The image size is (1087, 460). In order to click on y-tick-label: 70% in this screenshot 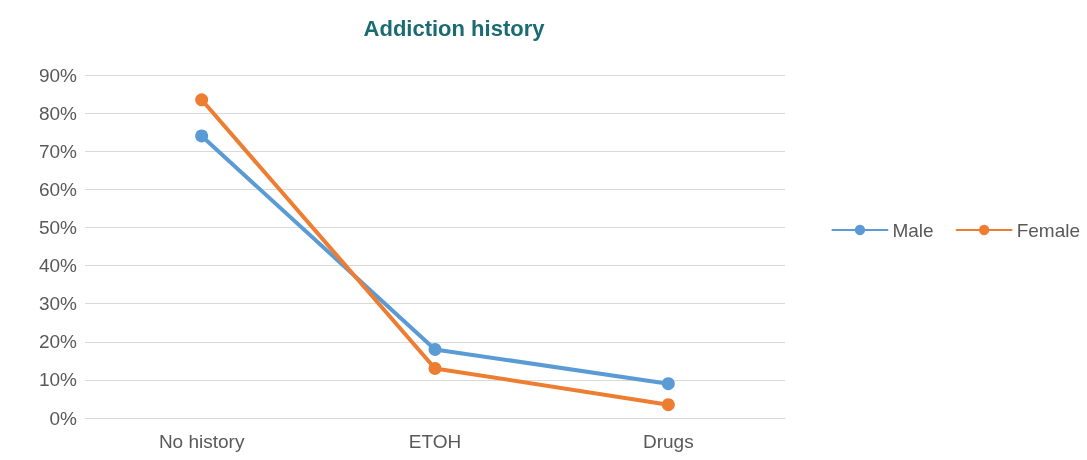, I will do `click(58, 151)`.